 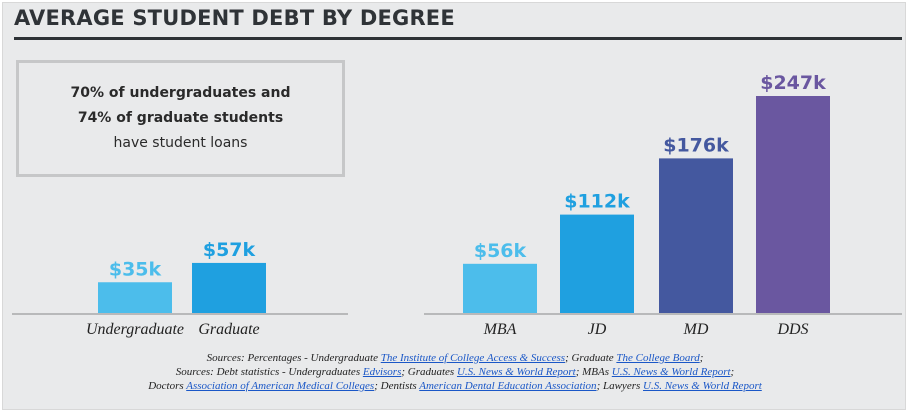 I want to click on category-label-mba: MBA, so click(x=500, y=329).